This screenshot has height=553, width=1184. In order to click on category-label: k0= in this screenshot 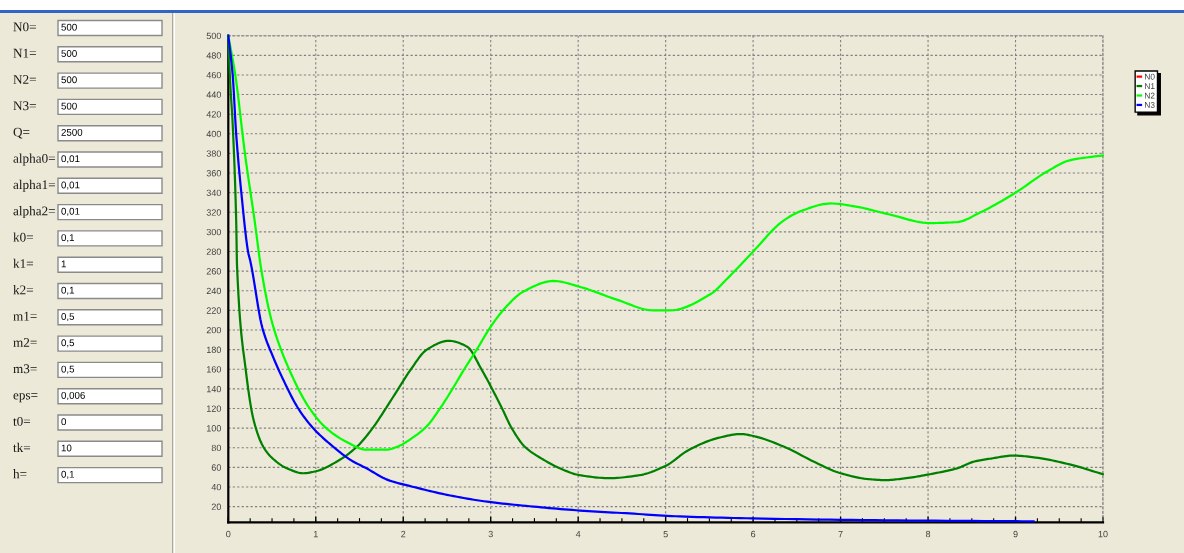, I will do `click(23, 237)`.